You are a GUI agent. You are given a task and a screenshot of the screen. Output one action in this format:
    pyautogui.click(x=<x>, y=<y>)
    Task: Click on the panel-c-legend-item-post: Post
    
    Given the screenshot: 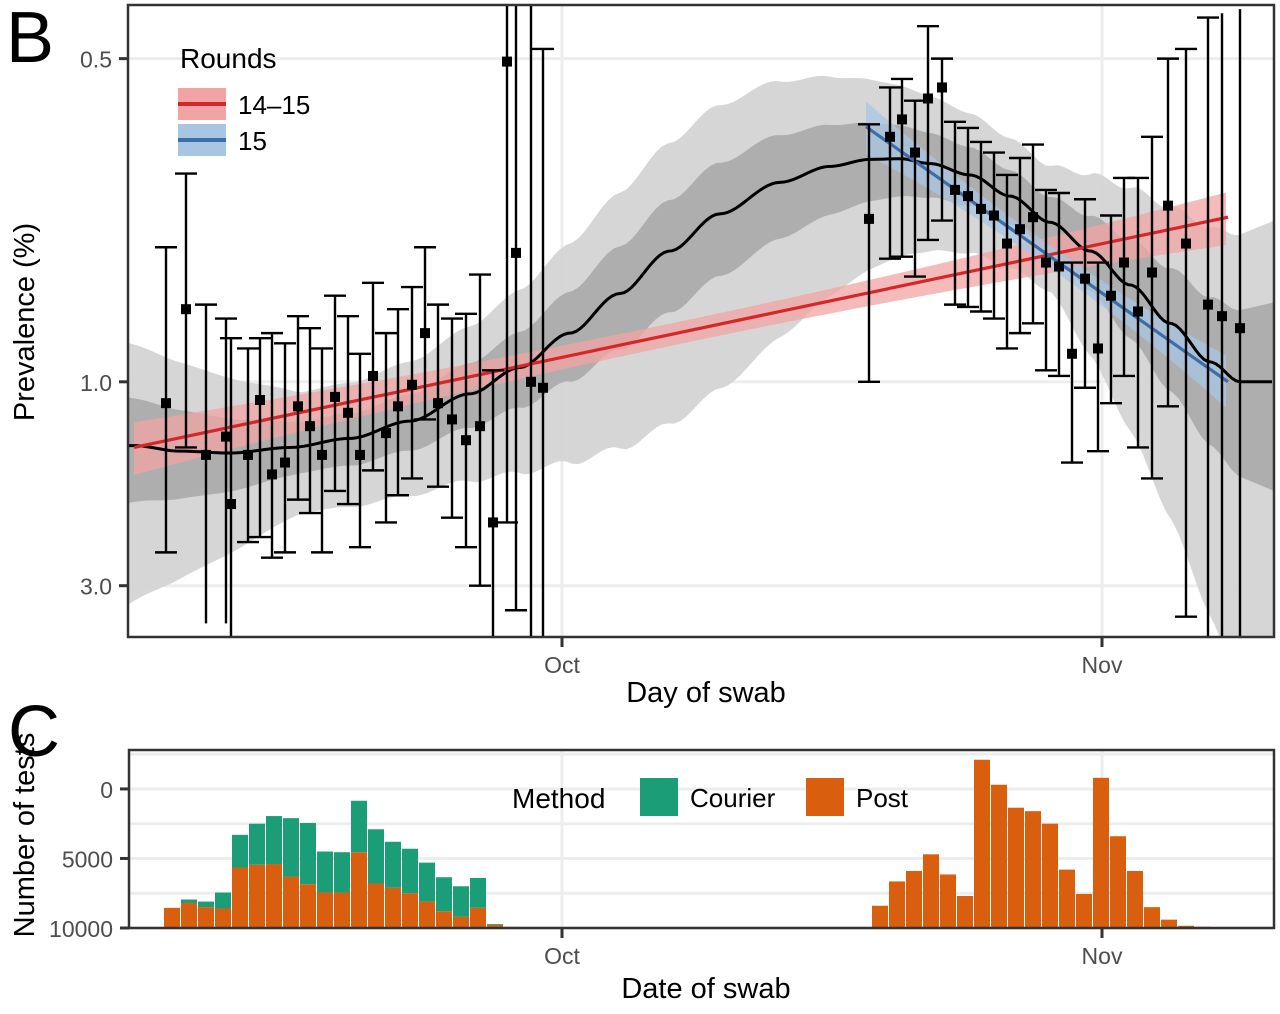 What is the action you would take?
    pyautogui.click(x=857, y=797)
    